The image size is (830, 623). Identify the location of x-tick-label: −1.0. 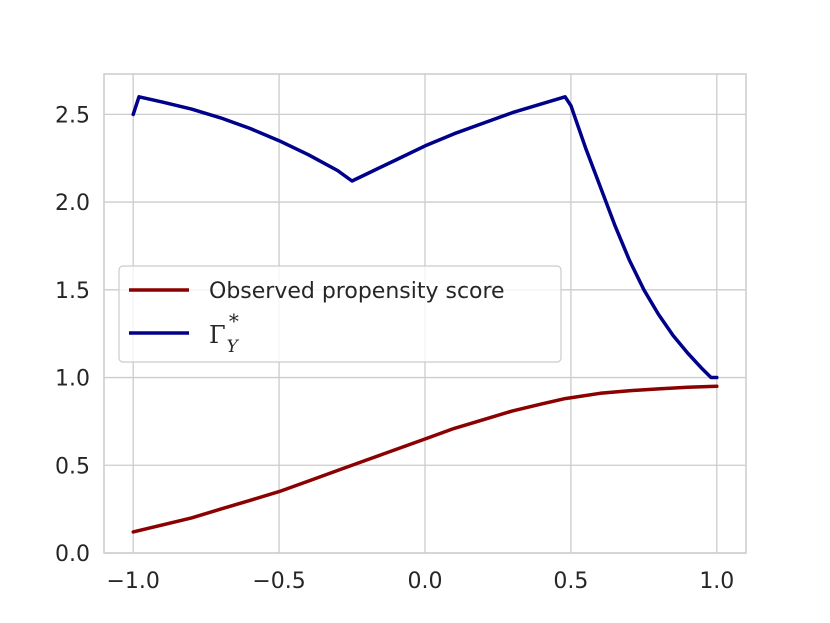
(132, 581).